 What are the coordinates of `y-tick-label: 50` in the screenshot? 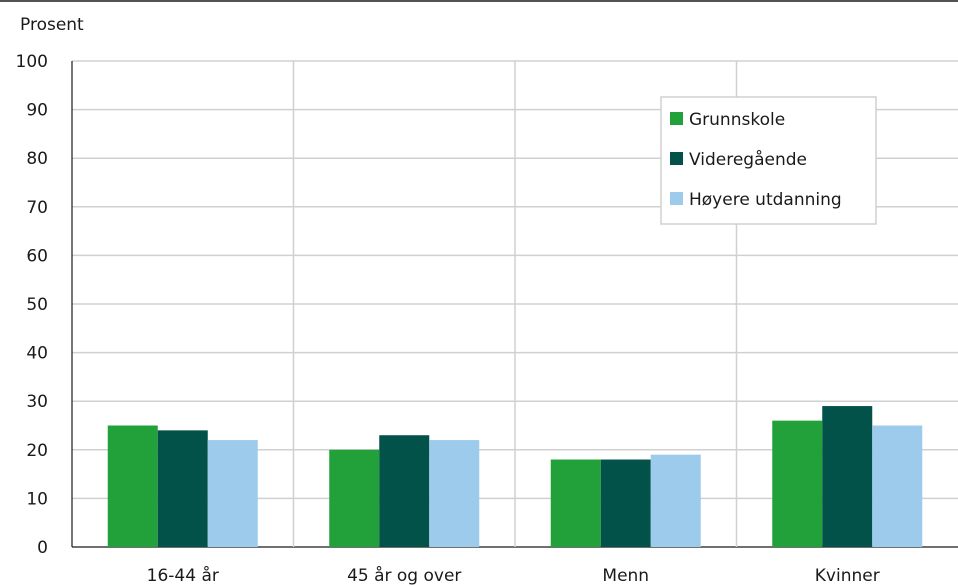 It's located at (37, 305).